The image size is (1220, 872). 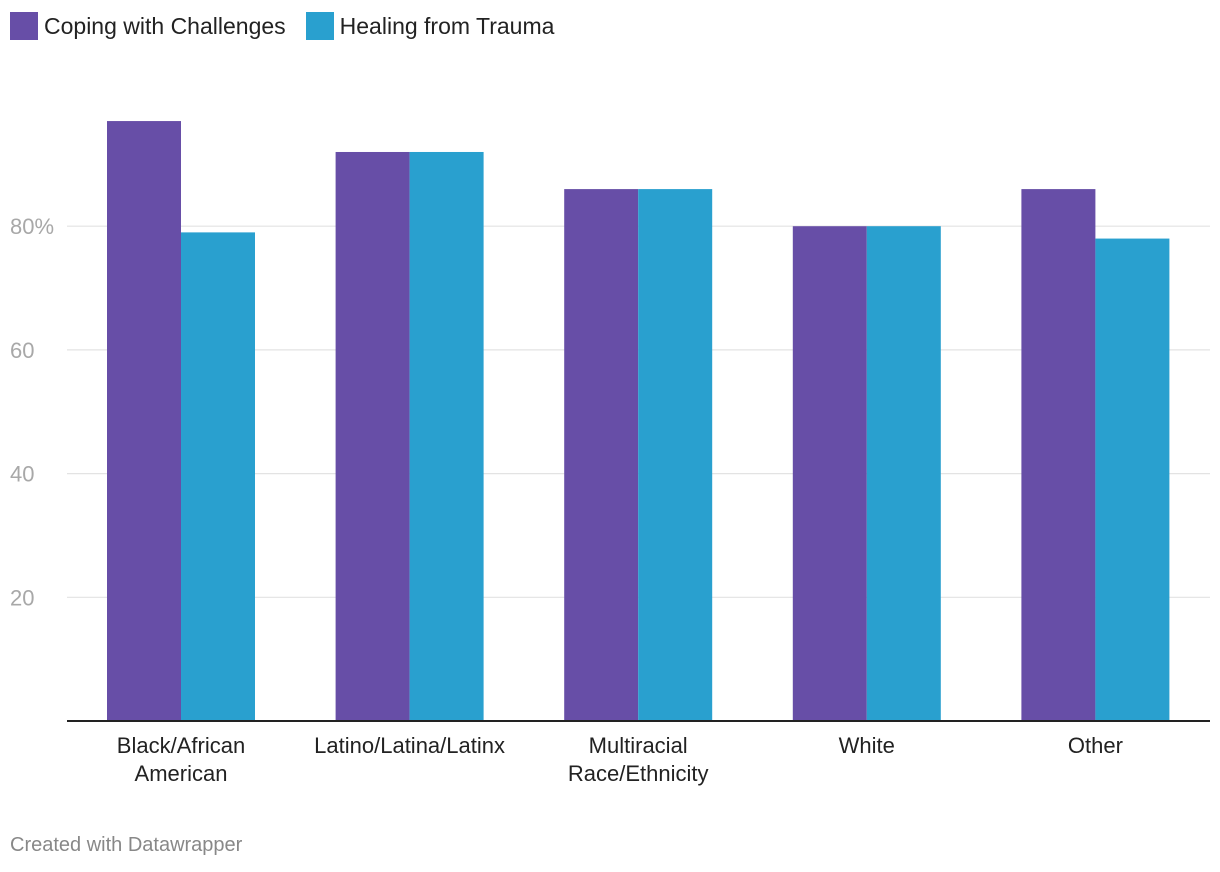 What do you see at coordinates (867, 745) in the screenshot?
I see `x-tick-label-3: White` at bounding box center [867, 745].